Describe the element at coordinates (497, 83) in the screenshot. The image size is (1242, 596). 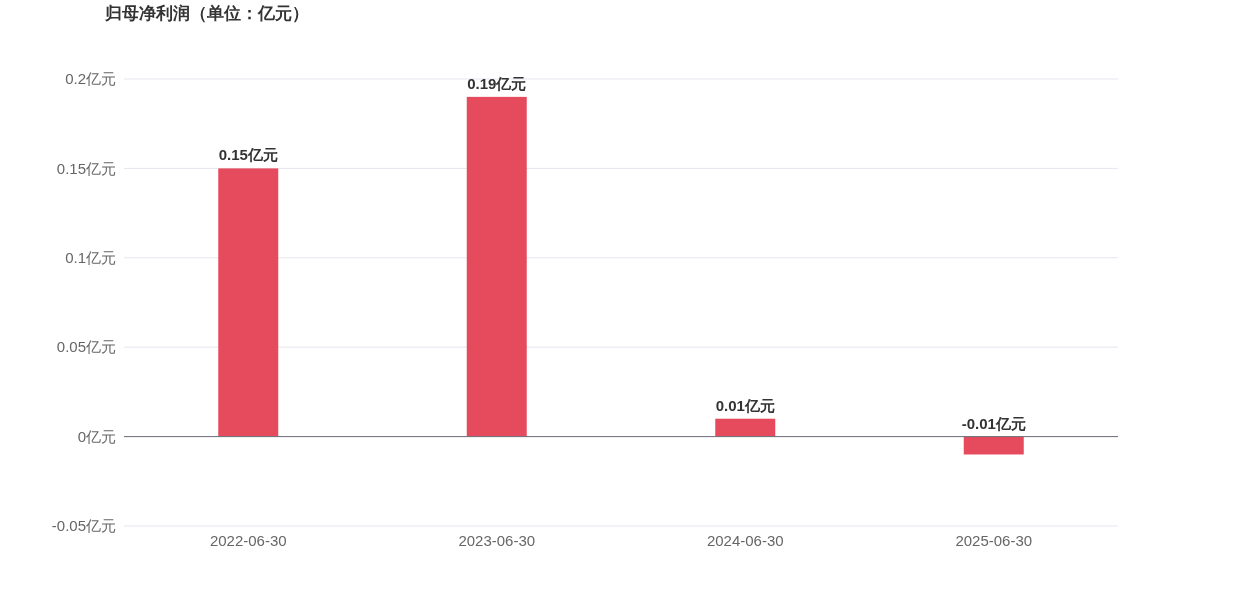
I see `data-label: 0.19亿元` at that location.